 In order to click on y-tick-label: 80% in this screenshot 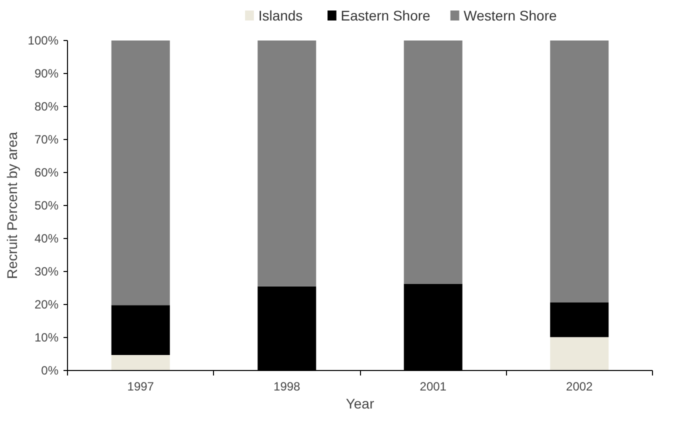, I will do `click(46, 107)`.